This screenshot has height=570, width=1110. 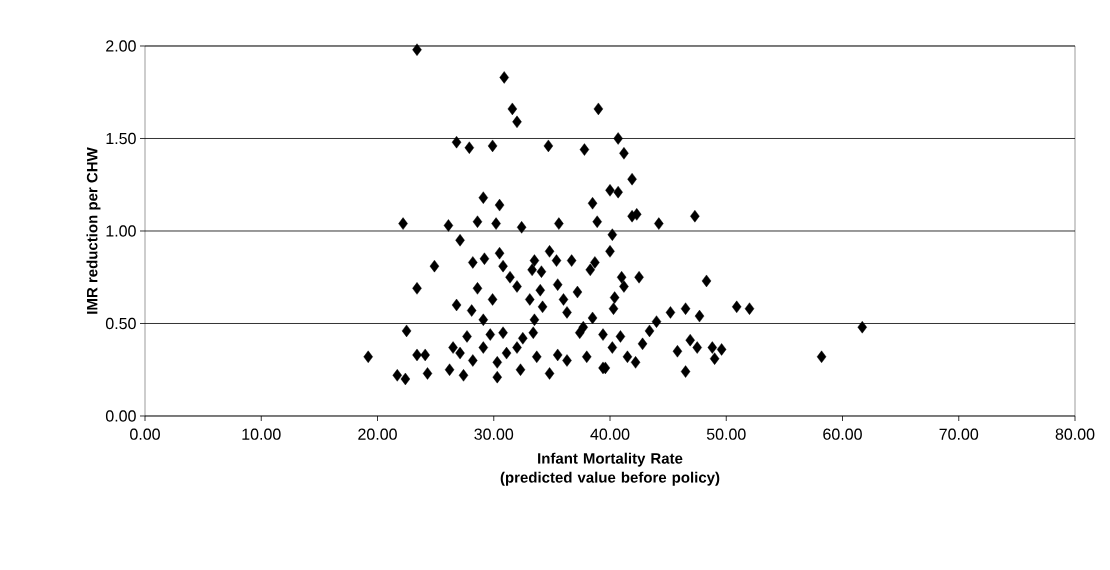 What do you see at coordinates (610, 434) in the screenshot?
I see `x-tick-label: 40.00` at bounding box center [610, 434].